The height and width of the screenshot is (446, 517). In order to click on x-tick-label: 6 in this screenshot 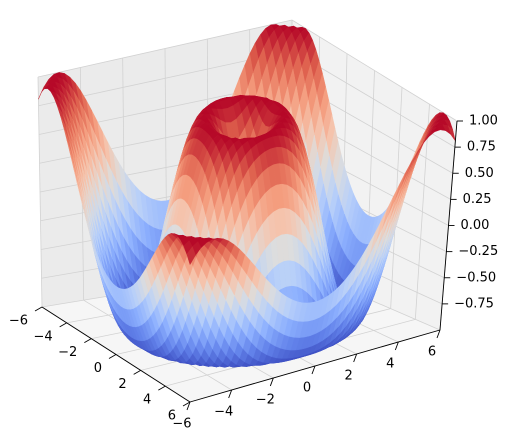, I will do `click(172, 416)`.